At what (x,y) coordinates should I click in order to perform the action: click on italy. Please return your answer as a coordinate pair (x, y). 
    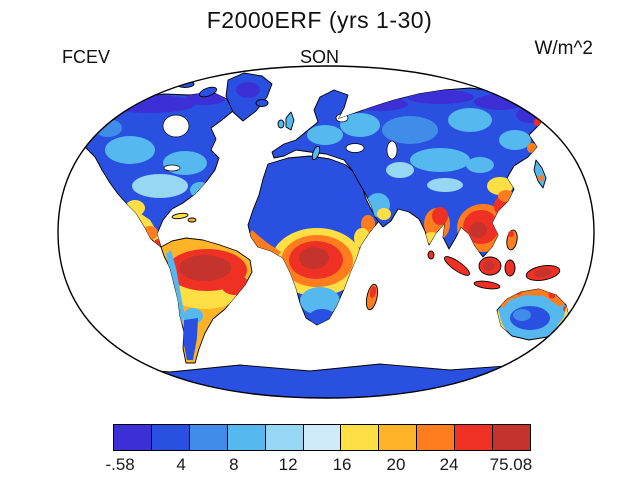
    Looking at the image, I should click on (316, 153).